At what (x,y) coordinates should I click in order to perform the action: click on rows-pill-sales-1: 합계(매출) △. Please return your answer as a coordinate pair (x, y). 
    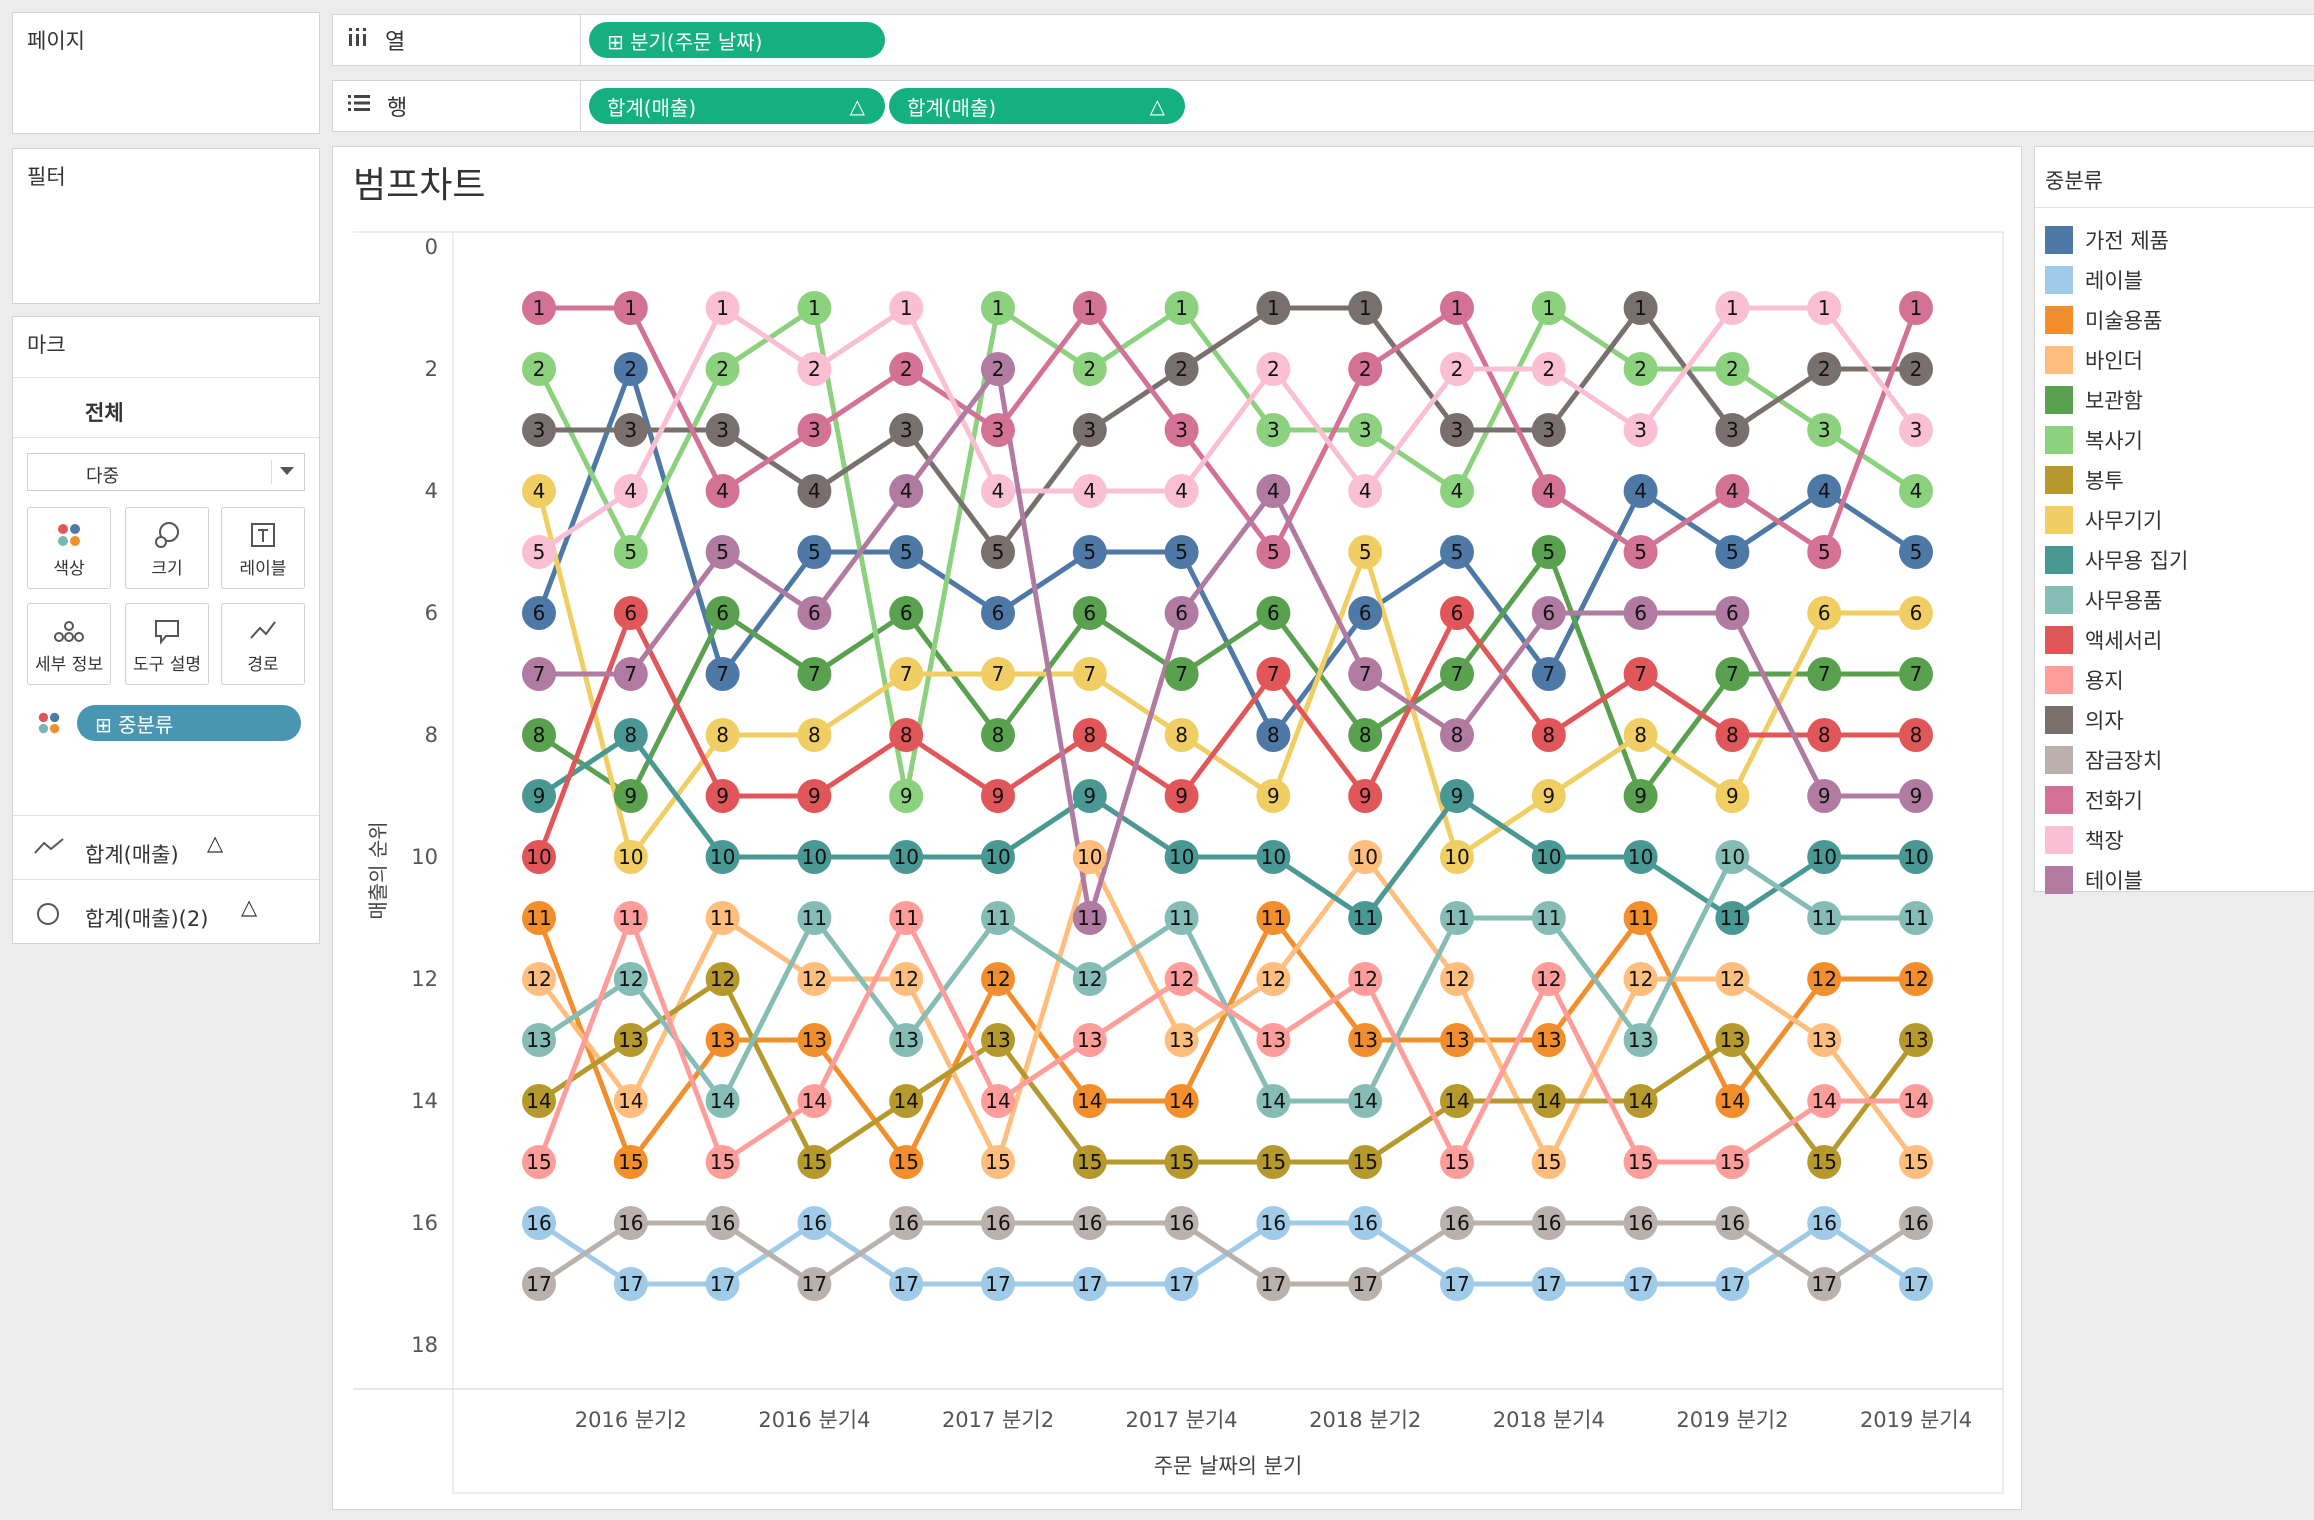
    Looking at the image, I should click on (737, 106).